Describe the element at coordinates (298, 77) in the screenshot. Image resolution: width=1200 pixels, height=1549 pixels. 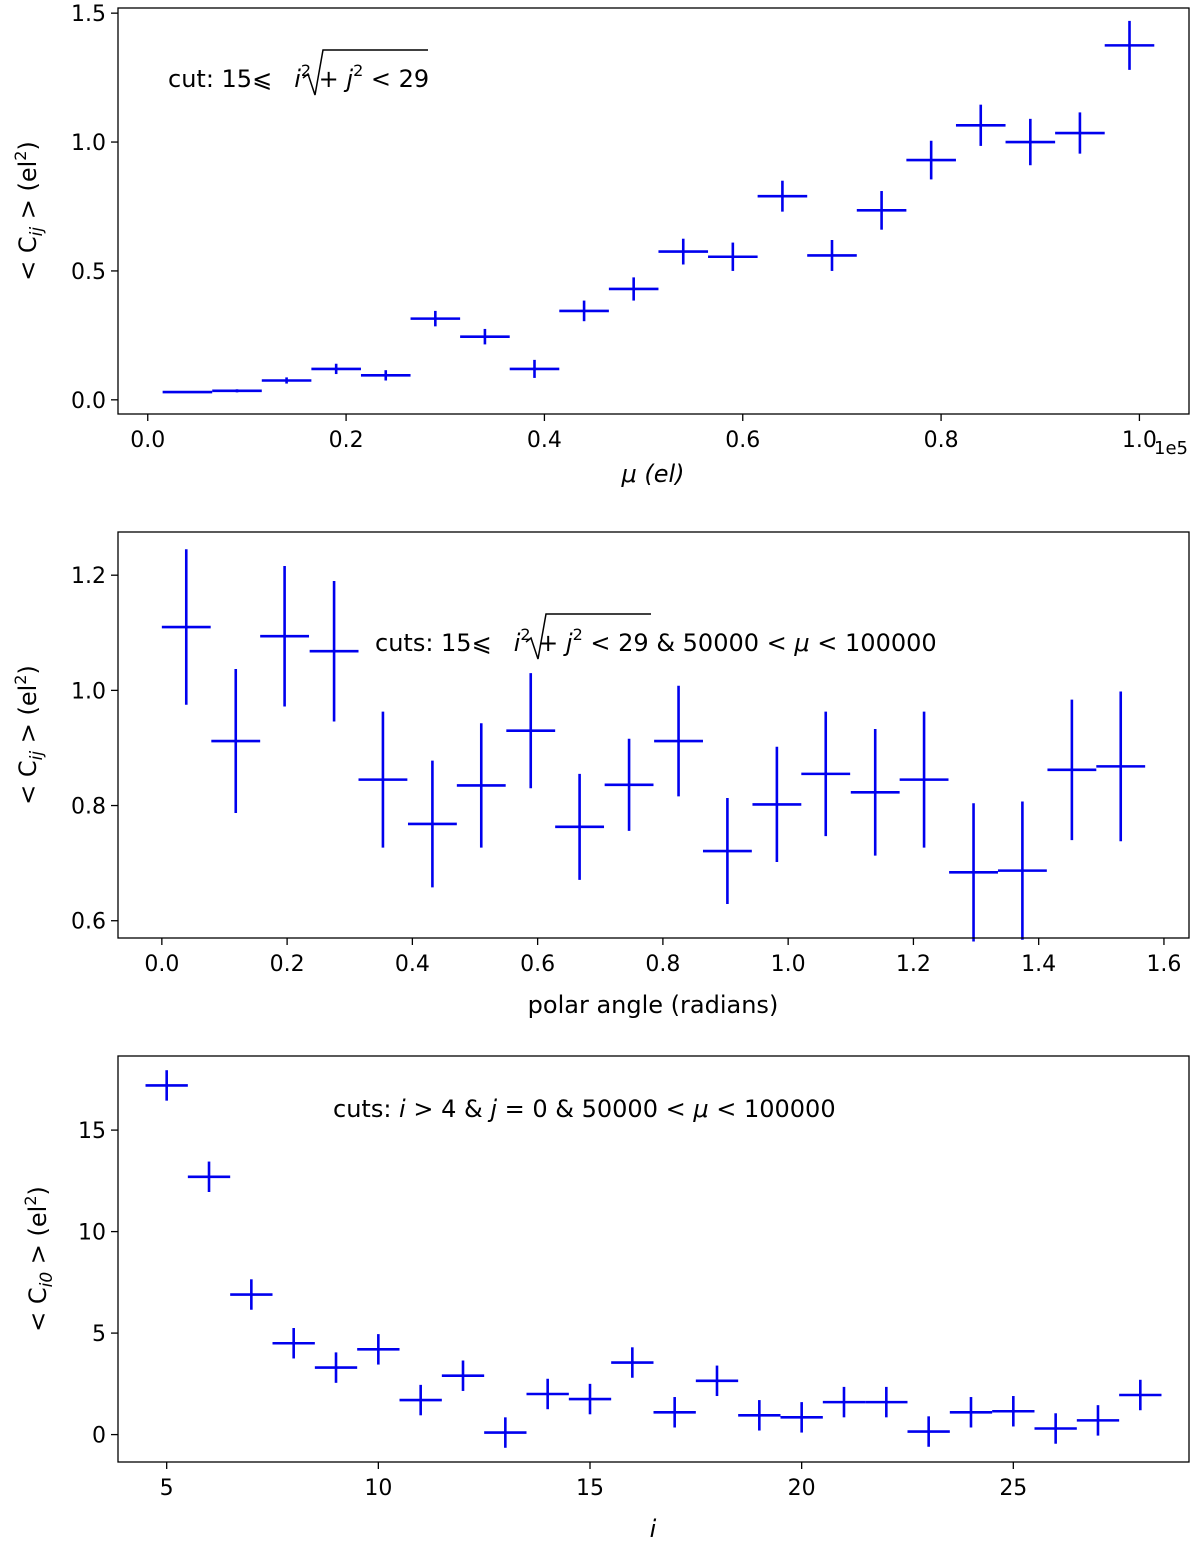
I see `svg-text:cut: 15⩽i2 + j2 < 29: cut: 15⩽ i2 + j2 < 29` at that location.